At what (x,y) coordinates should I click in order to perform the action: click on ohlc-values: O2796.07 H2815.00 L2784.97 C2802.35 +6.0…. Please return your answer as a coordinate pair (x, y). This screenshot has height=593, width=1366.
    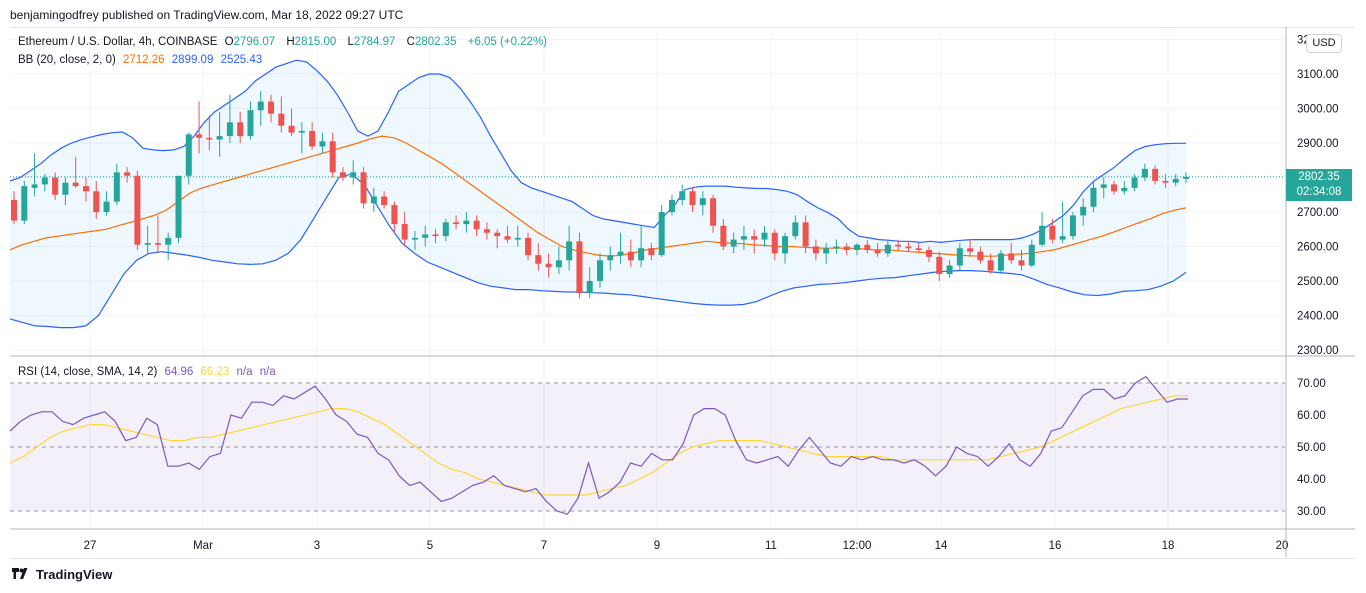
    Looking at the image, I should click on (386, 42).